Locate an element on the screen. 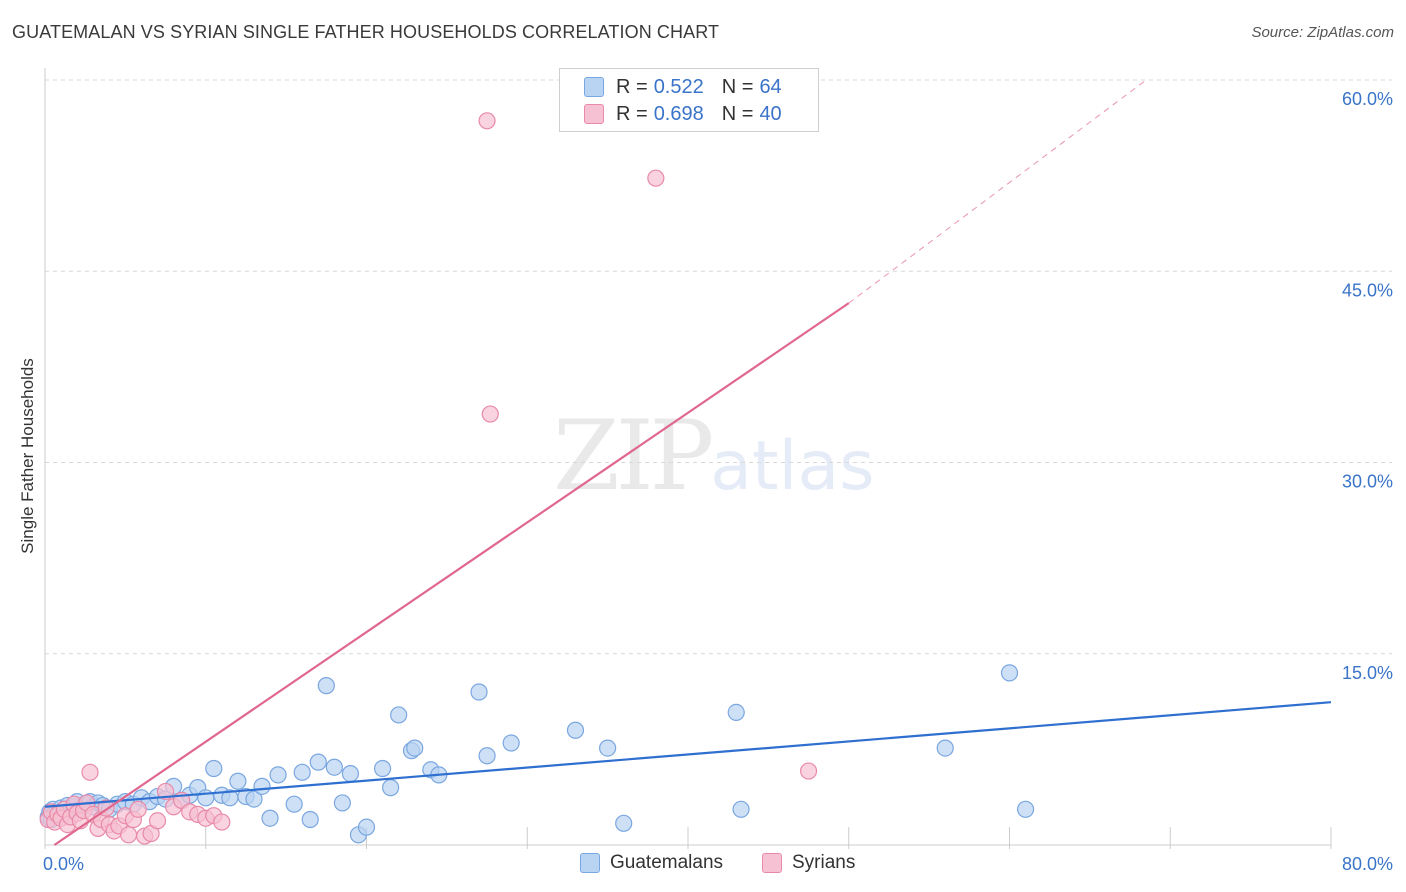  y-tick-label: 45.0% is located at coordinates (1367, 290).